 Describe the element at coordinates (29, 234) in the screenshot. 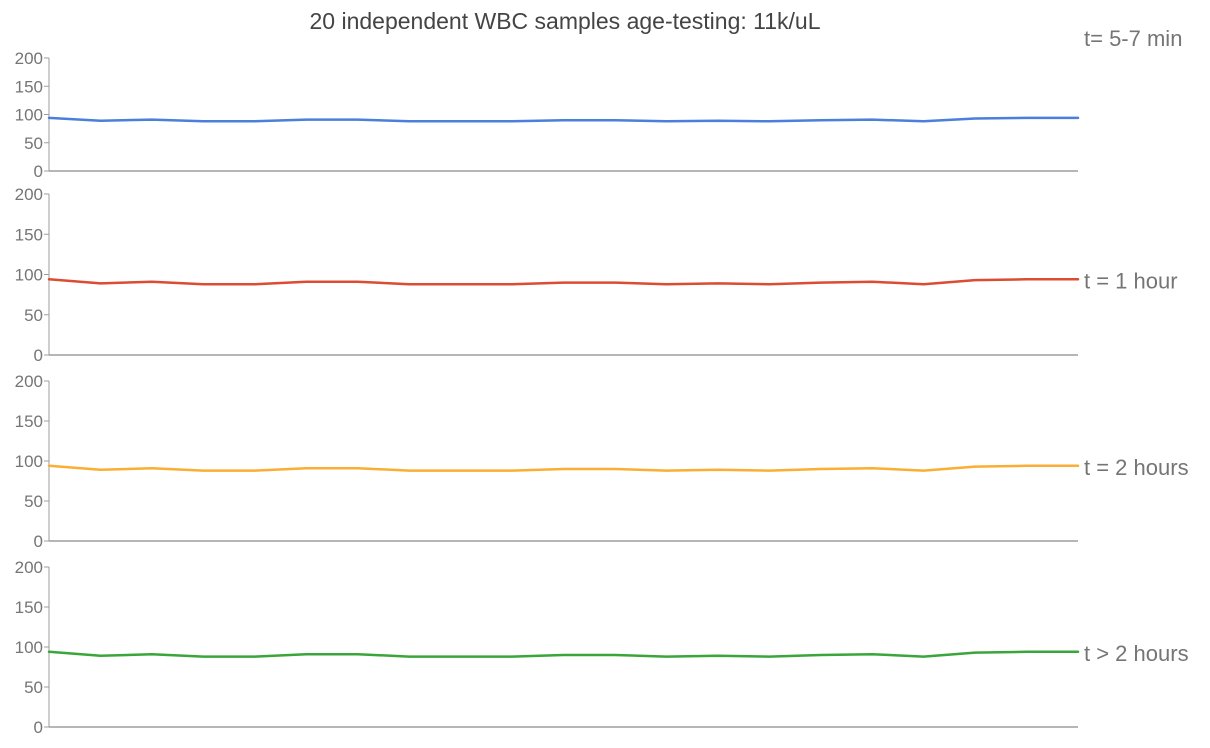

I see `y-tick-label-1-3: 150` at that location.